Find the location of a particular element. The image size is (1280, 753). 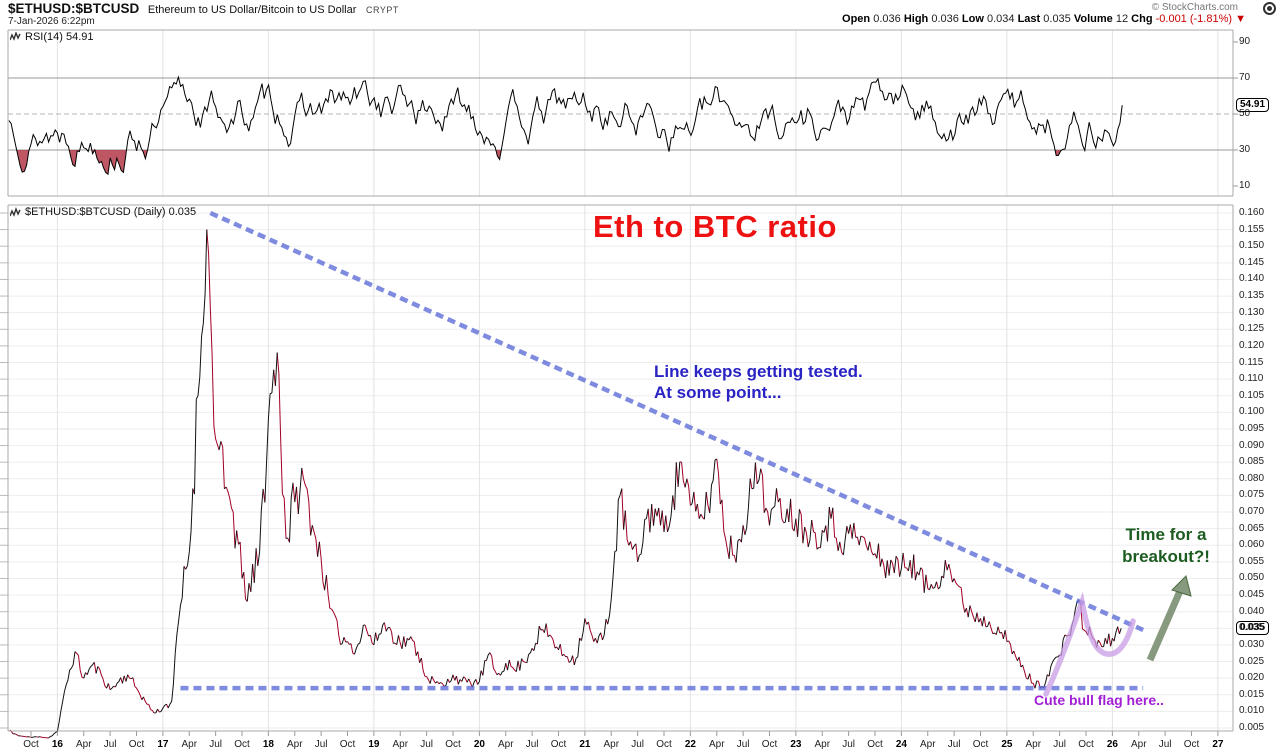

chart-type-icon is located at coordinates (15, 212).